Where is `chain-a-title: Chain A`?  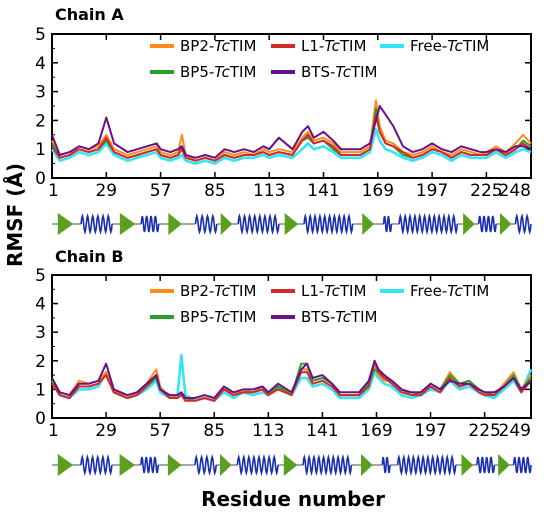 chain-a-title: Chain A is located at coordinates (89, 14).